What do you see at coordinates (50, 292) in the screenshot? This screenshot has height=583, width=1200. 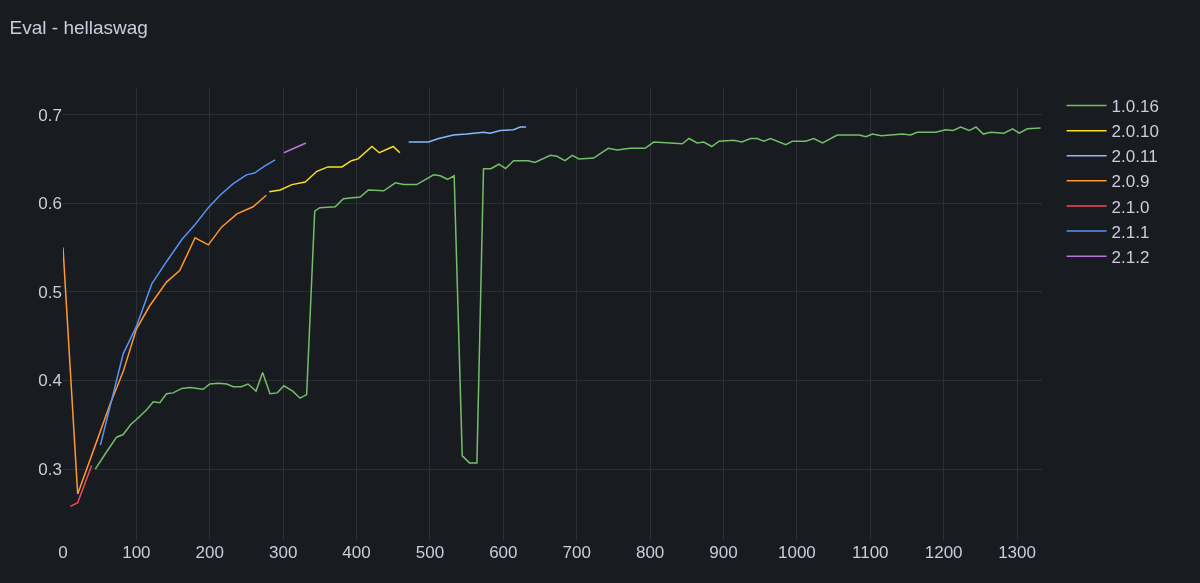 I see `y-tick-label: 0.5` at bounding box center [50, 292].